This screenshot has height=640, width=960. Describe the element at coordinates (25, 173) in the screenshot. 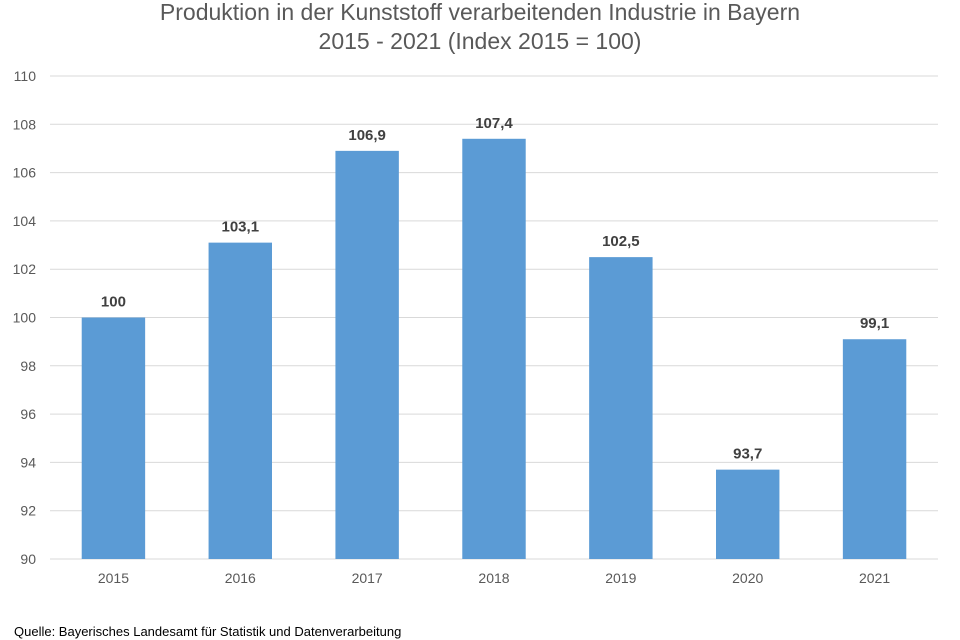

I see `y-tick-label: 106` at that location.